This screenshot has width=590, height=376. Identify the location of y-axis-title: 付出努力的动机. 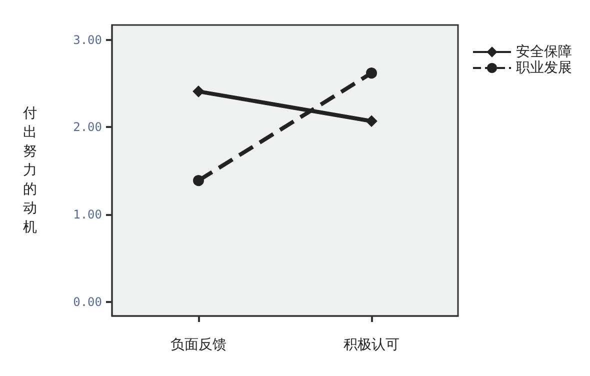
(29, 171).